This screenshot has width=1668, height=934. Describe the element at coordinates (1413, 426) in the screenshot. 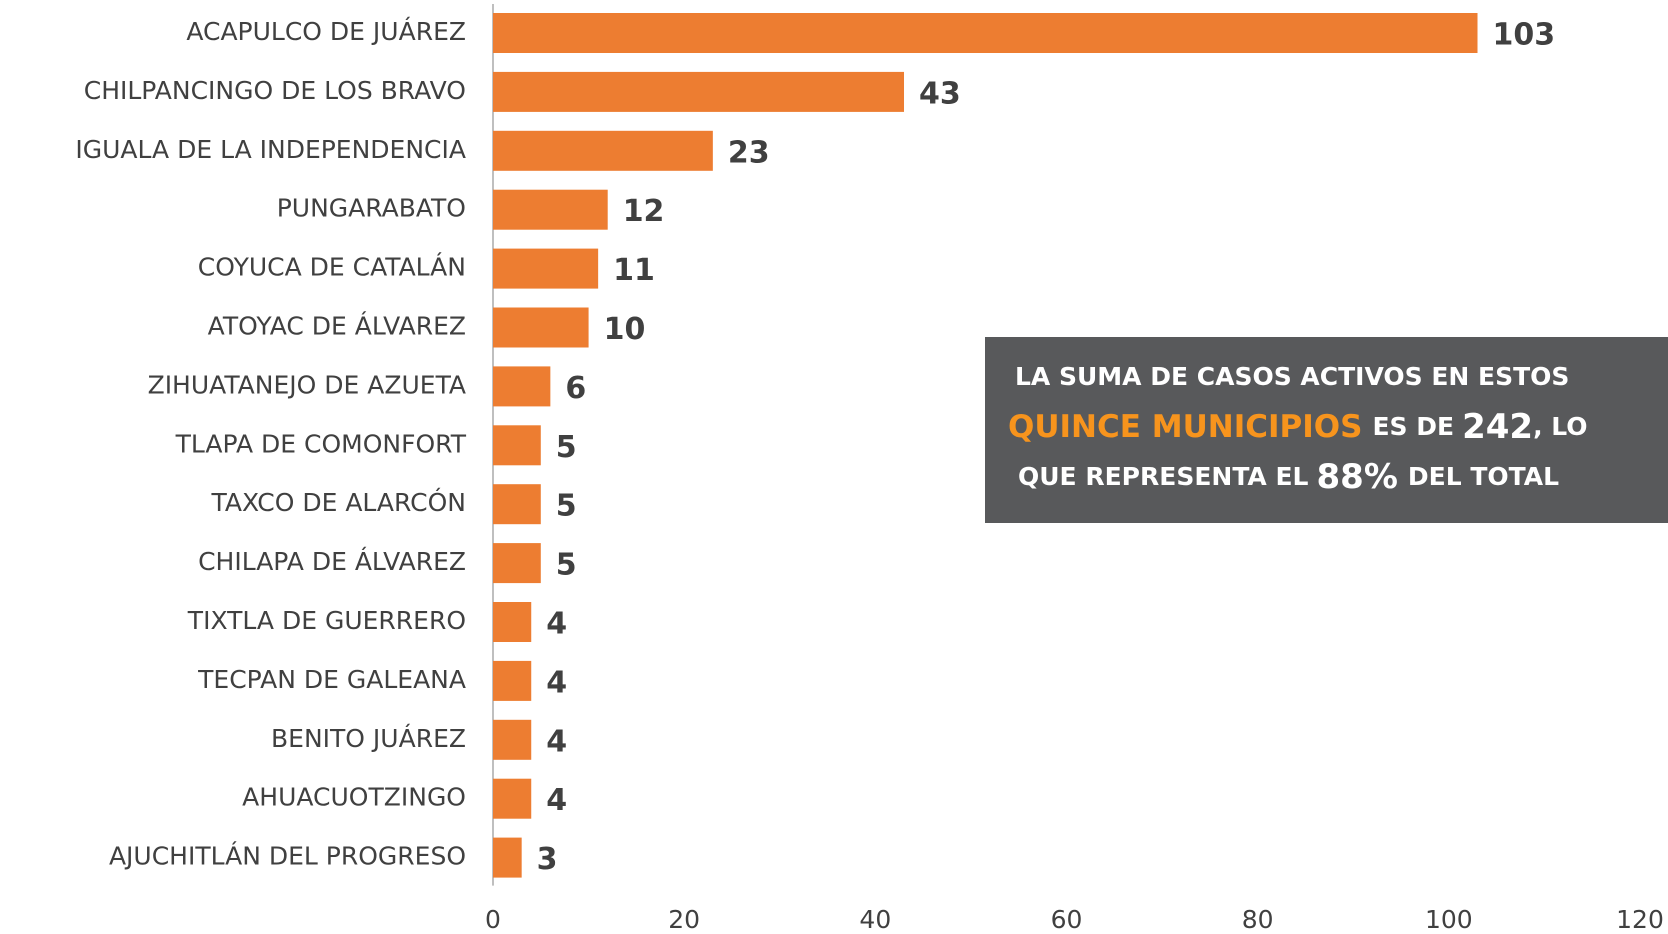

I see `annotation-text: ES DE` at that location.